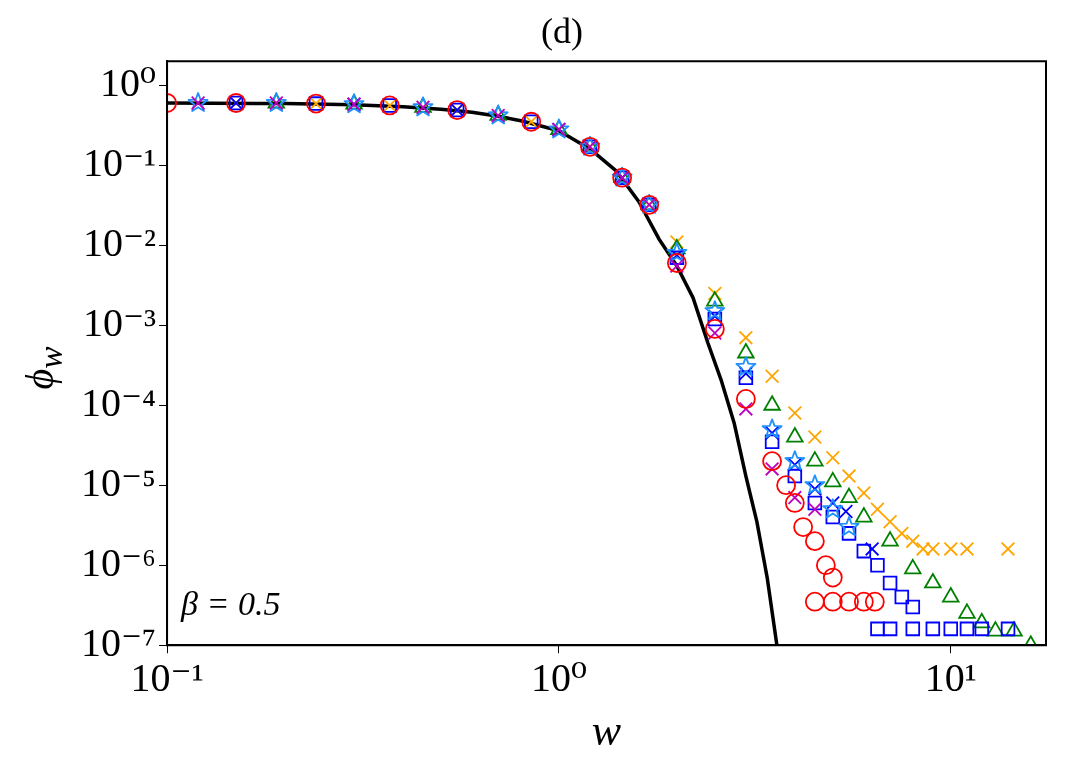 This screenshot has height=768, width=1068. What do you see at coordinates (119, 242) in the screenshot?
I see `y-tick-label: 10⁻²` at bounding box center [119, 242].